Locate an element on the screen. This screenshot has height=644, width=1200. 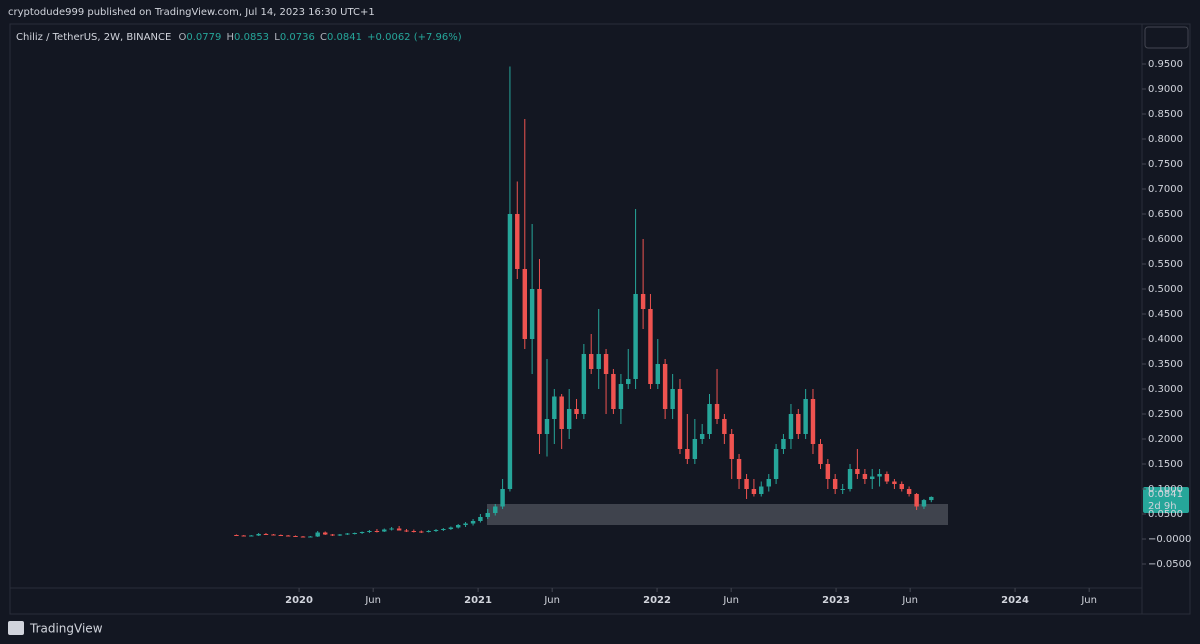
settings-button is located at coordinates (1166, 37).